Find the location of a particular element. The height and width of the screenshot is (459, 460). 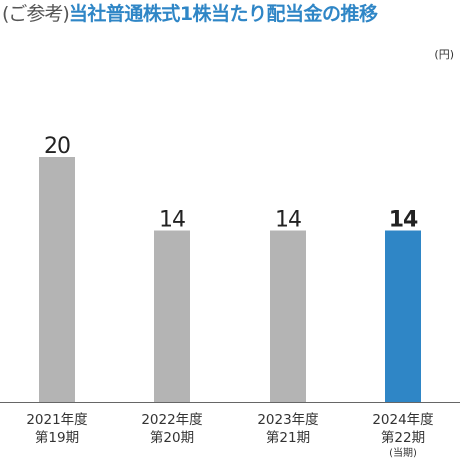

x-tick-year-4: 2024年度 is located at coordinates (402, 420).